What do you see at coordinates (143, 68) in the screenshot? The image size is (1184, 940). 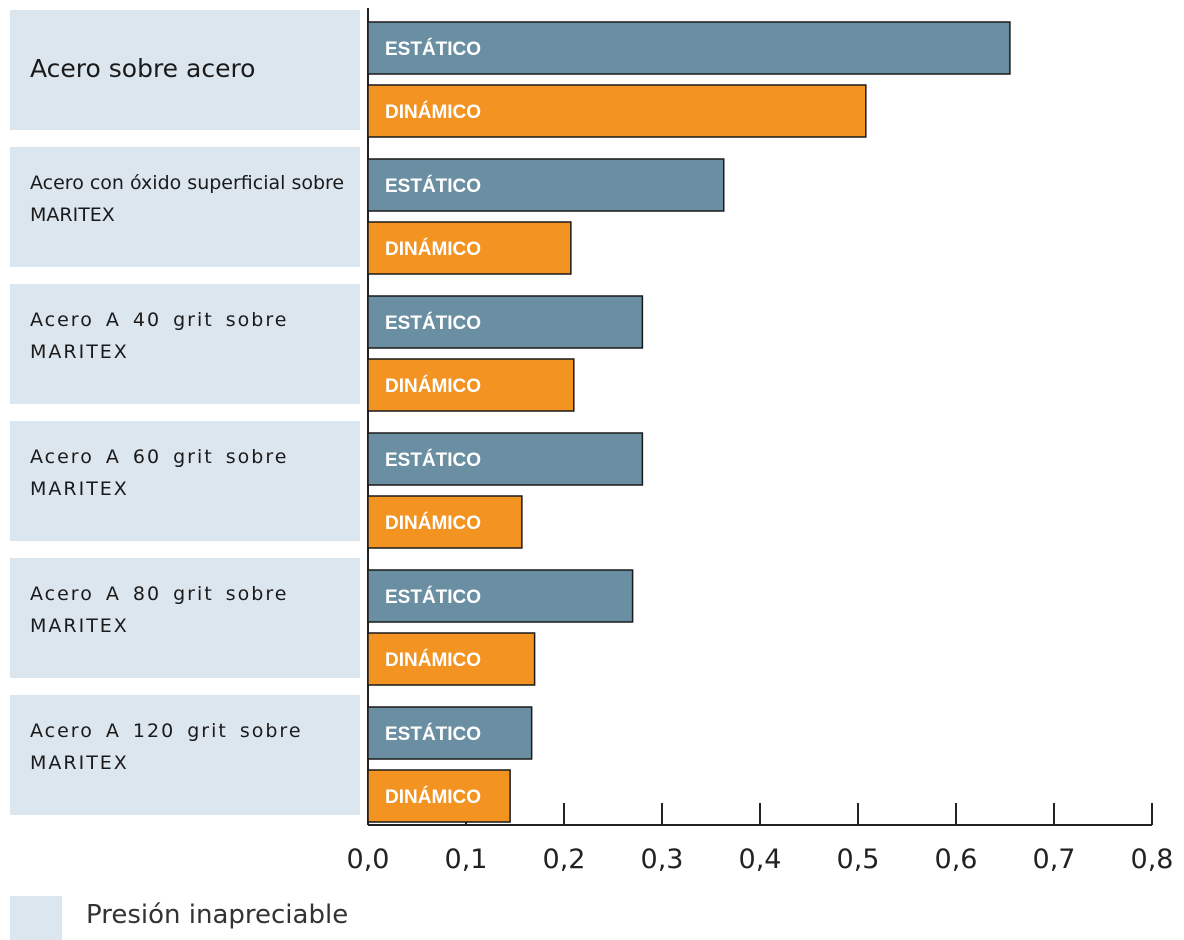 I see `category-label: Acero sobre acero` at bounding box center [143, 68].